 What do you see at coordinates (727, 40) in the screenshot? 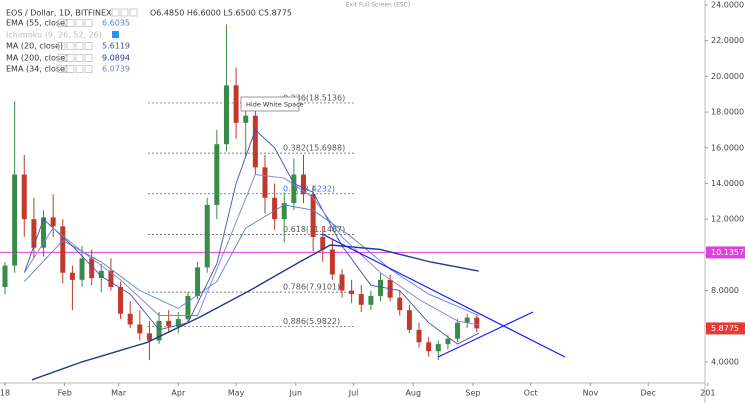
I see `y-tick-label: 22.0000` at bounding box center [727, 40].